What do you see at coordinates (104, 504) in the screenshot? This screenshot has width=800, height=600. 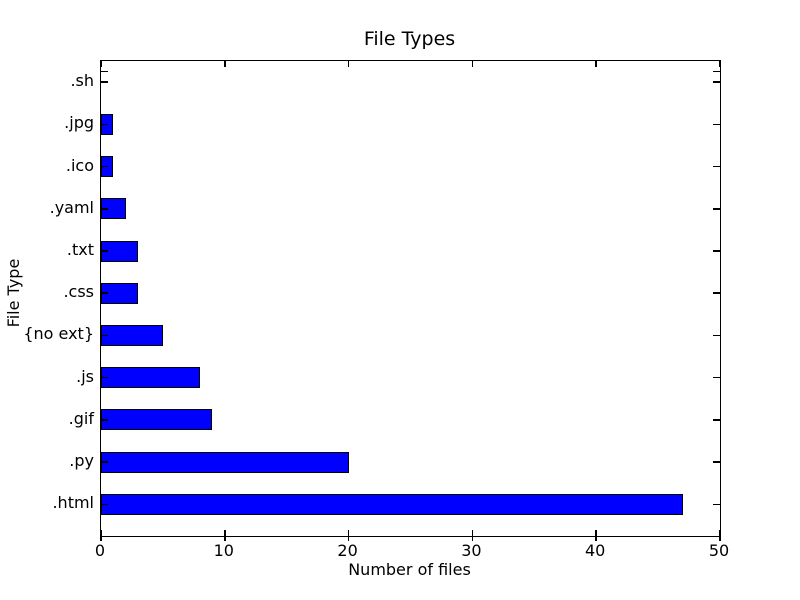 I see `ytick-left-html` at bounding box center [104, 504].